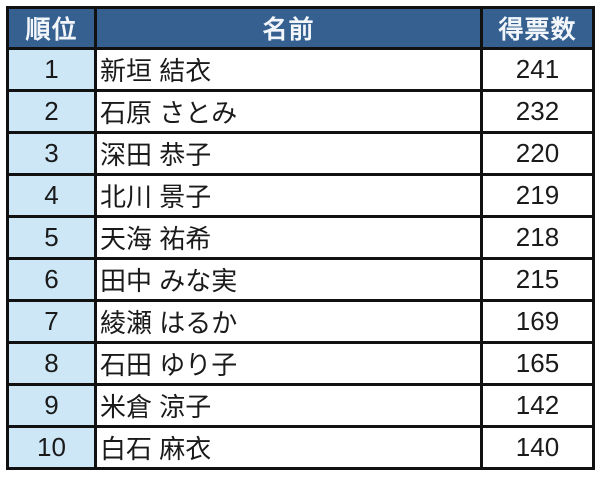 Image resolution: width=600 pixels, height=483 pixels. Describe the element at coordinates (288, 321) in the screenshot. I see `name-cell: 綾瀬 はるか` at that location.